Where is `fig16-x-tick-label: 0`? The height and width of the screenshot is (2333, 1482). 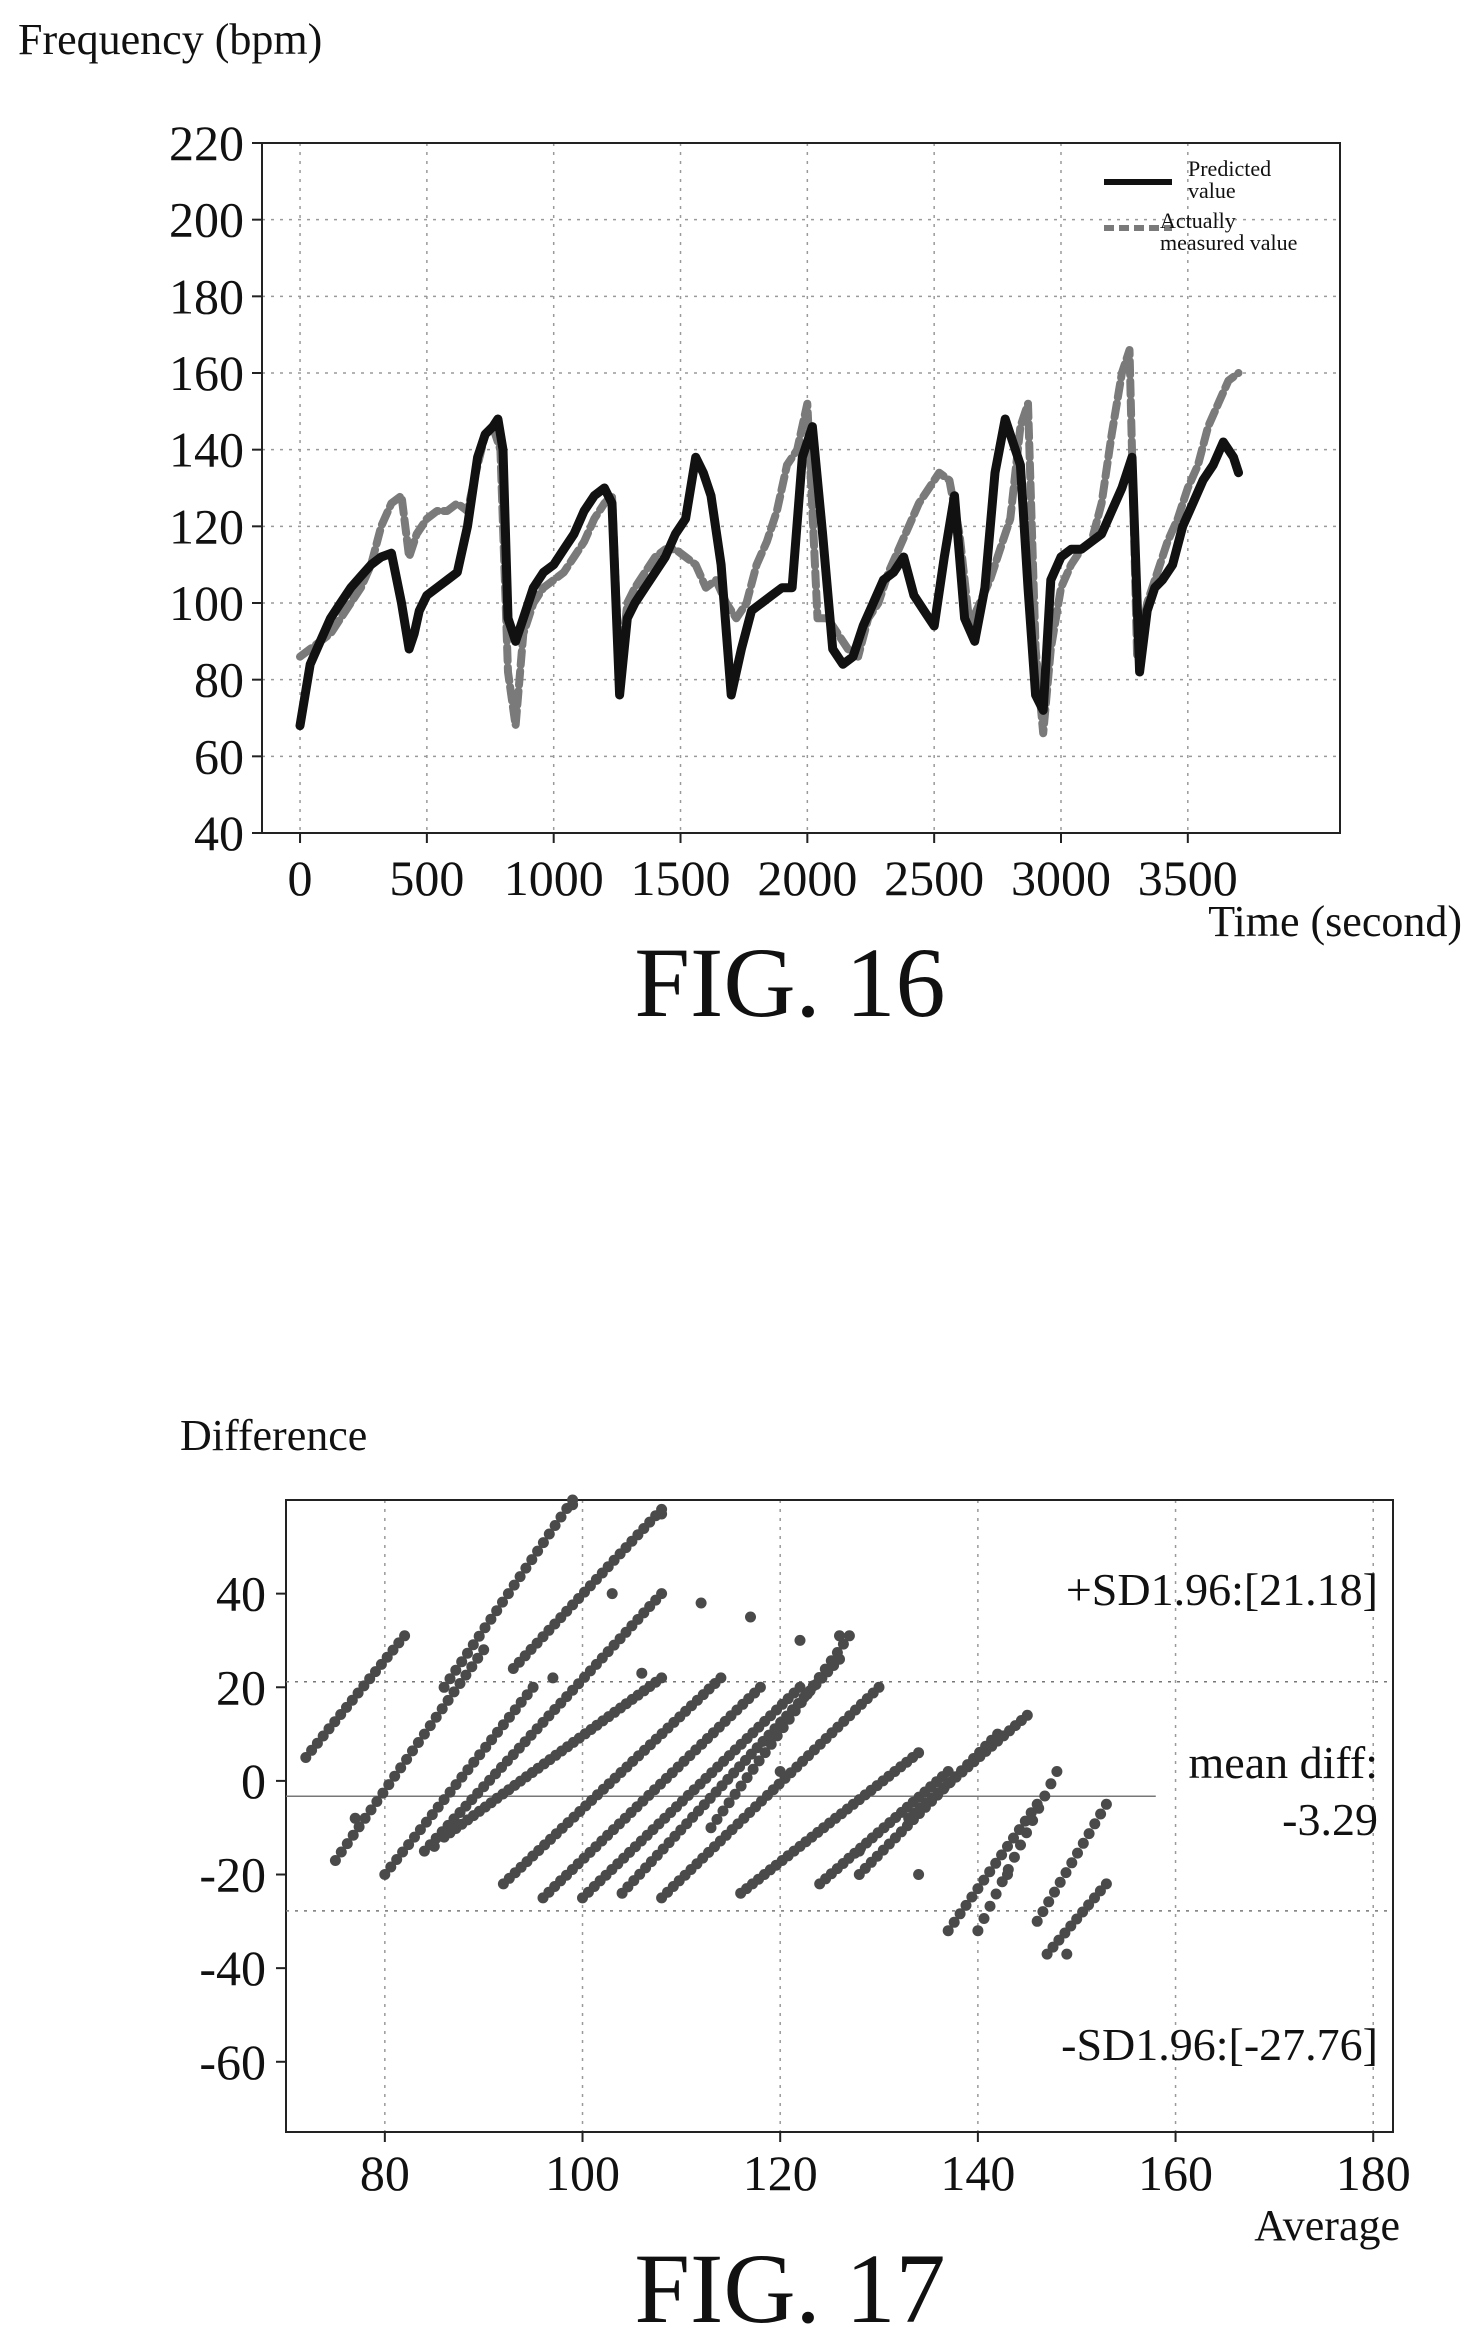 fig16-x-tick-label: 0 is located at coordinates (300, 878).